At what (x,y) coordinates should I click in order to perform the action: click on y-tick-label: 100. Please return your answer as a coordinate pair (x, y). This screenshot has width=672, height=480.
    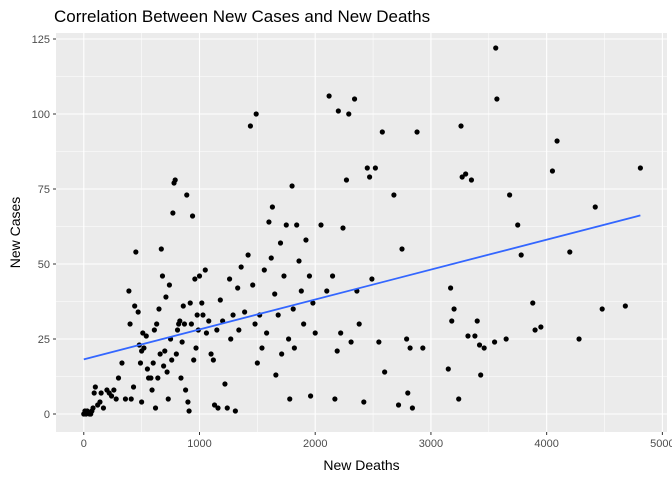
    Looking at the image, I should click on (41, 115).